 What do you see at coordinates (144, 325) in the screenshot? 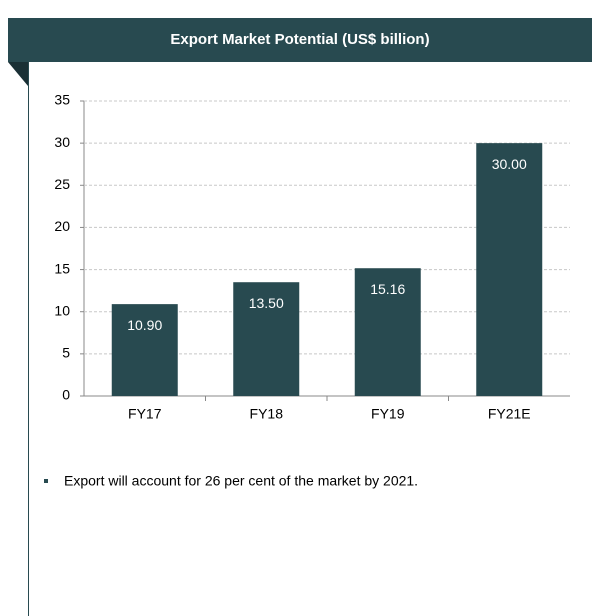
I see `data-label: 10.90` at bounding box center [144, 325].